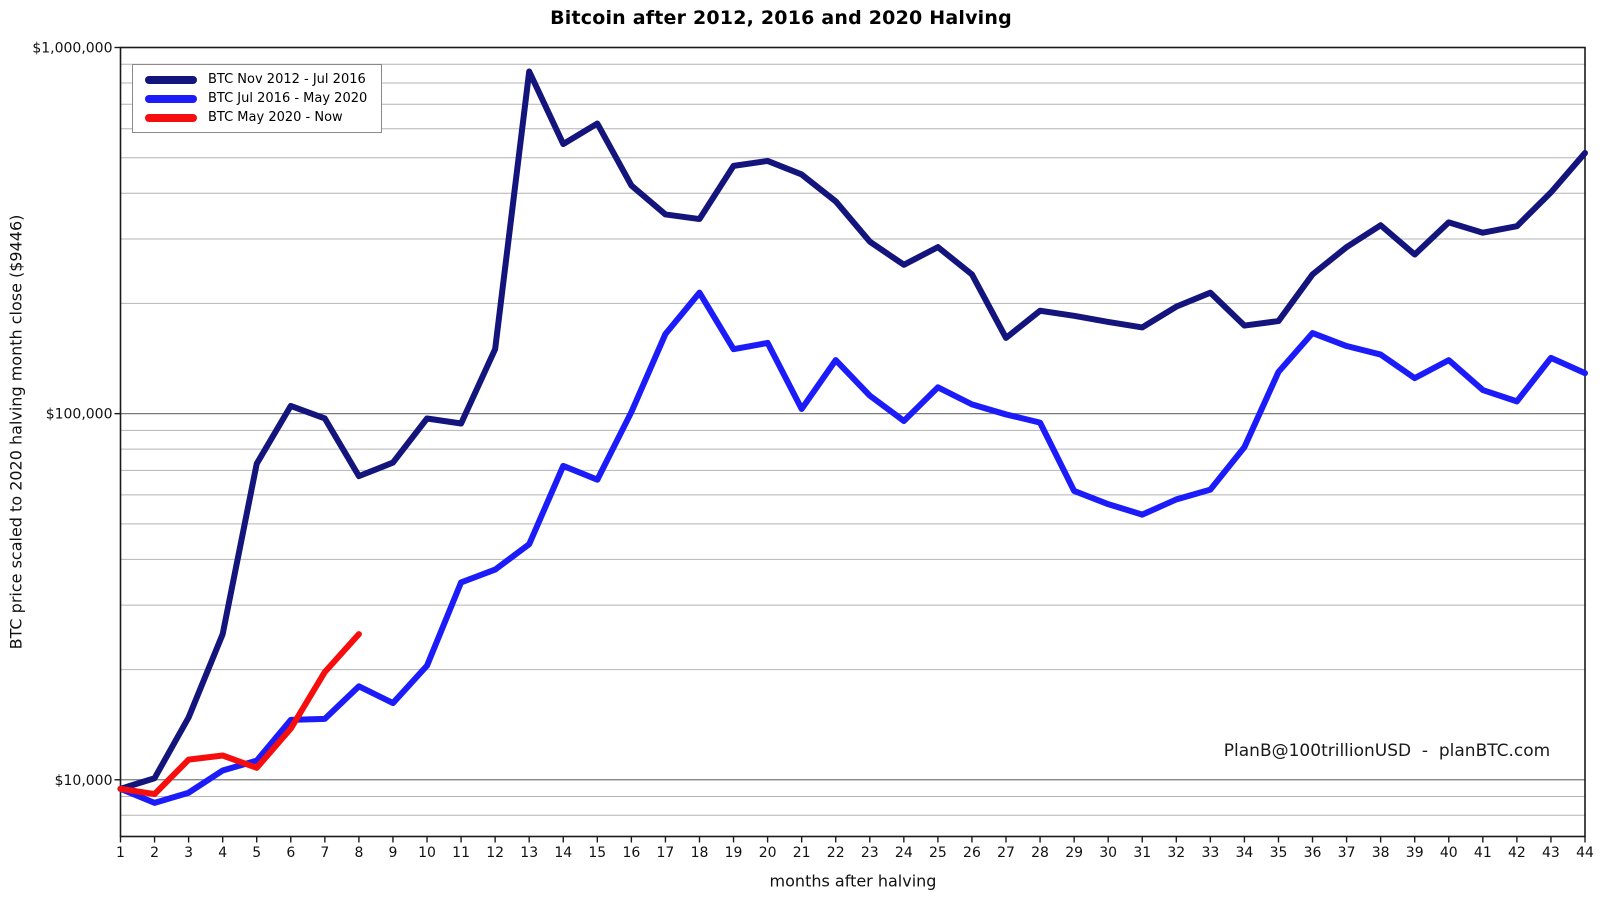 The image size is (1600, 899). What do you see at coordinates (1176, 853) in the screenshot?
I see `x-tick-label: 32` at bounding box center [1176, 853].